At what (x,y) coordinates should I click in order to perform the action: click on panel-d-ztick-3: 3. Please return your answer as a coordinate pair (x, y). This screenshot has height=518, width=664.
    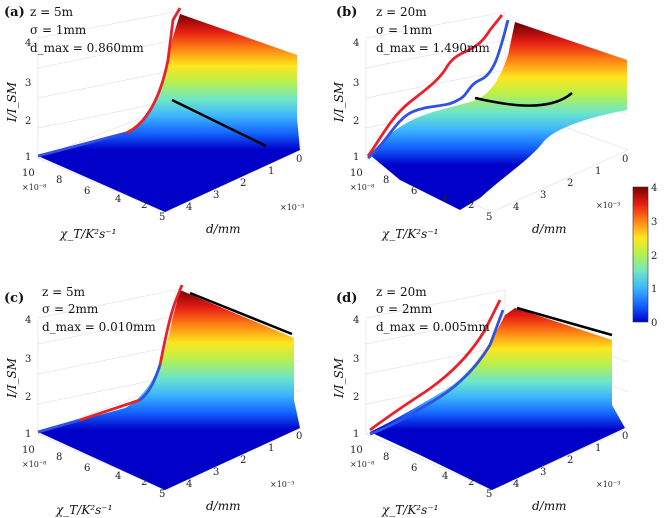
    Looking at the image, I should click on (356, 359).